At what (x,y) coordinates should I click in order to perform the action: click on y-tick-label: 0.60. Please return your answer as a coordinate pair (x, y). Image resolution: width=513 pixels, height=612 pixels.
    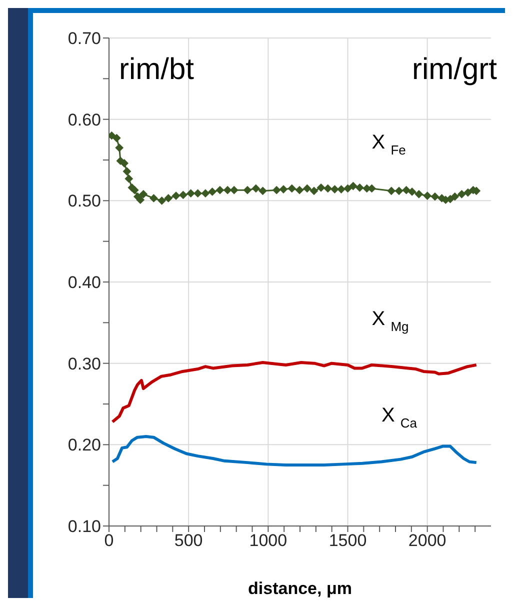
    Looking at the image, I should click on (84, 120).